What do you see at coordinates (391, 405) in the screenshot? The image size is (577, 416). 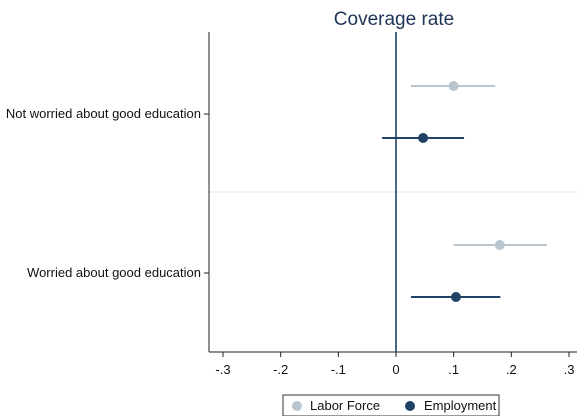 I see `legend-box` at bounding box center [391, 405].